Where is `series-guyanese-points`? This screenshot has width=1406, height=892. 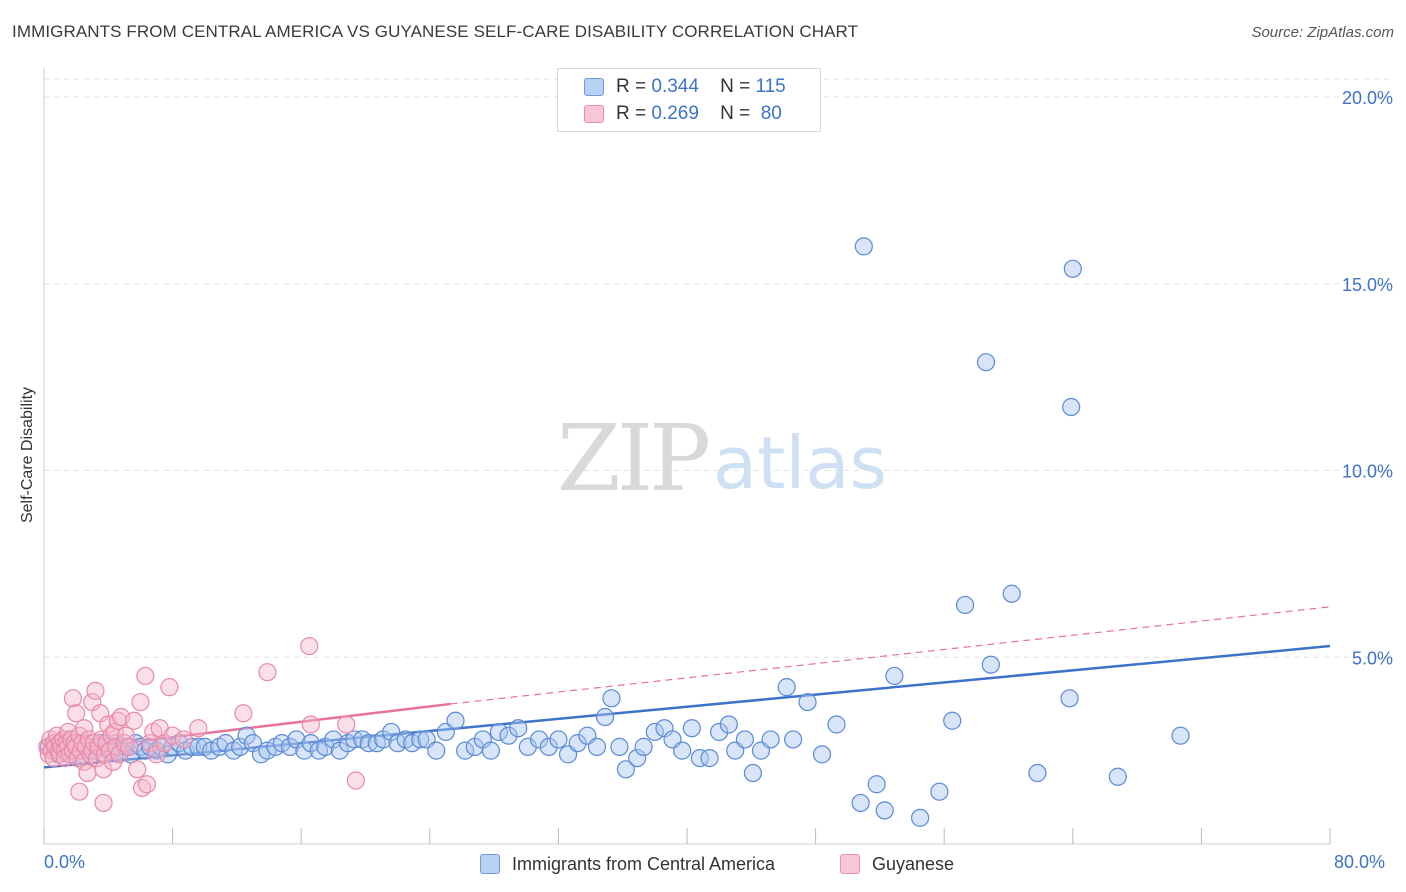 series-guyanese-points is located at coordinates (201, 724).